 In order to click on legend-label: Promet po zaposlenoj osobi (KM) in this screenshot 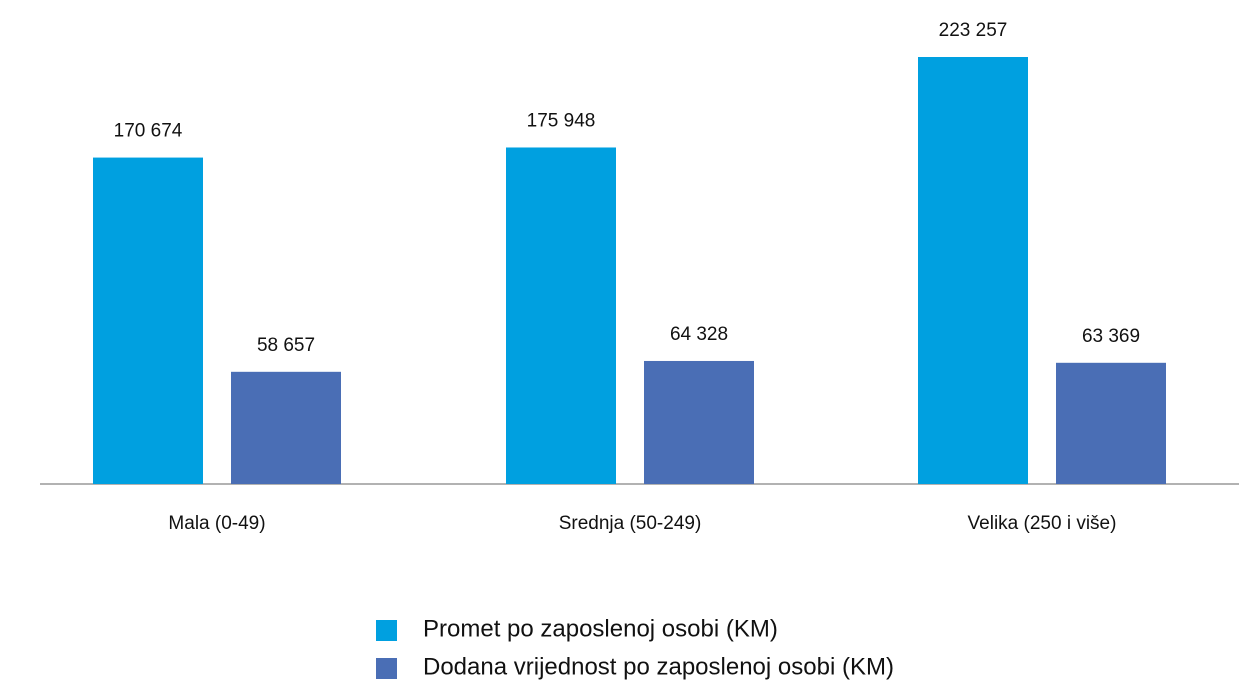, I will do `click(600, 628)`.